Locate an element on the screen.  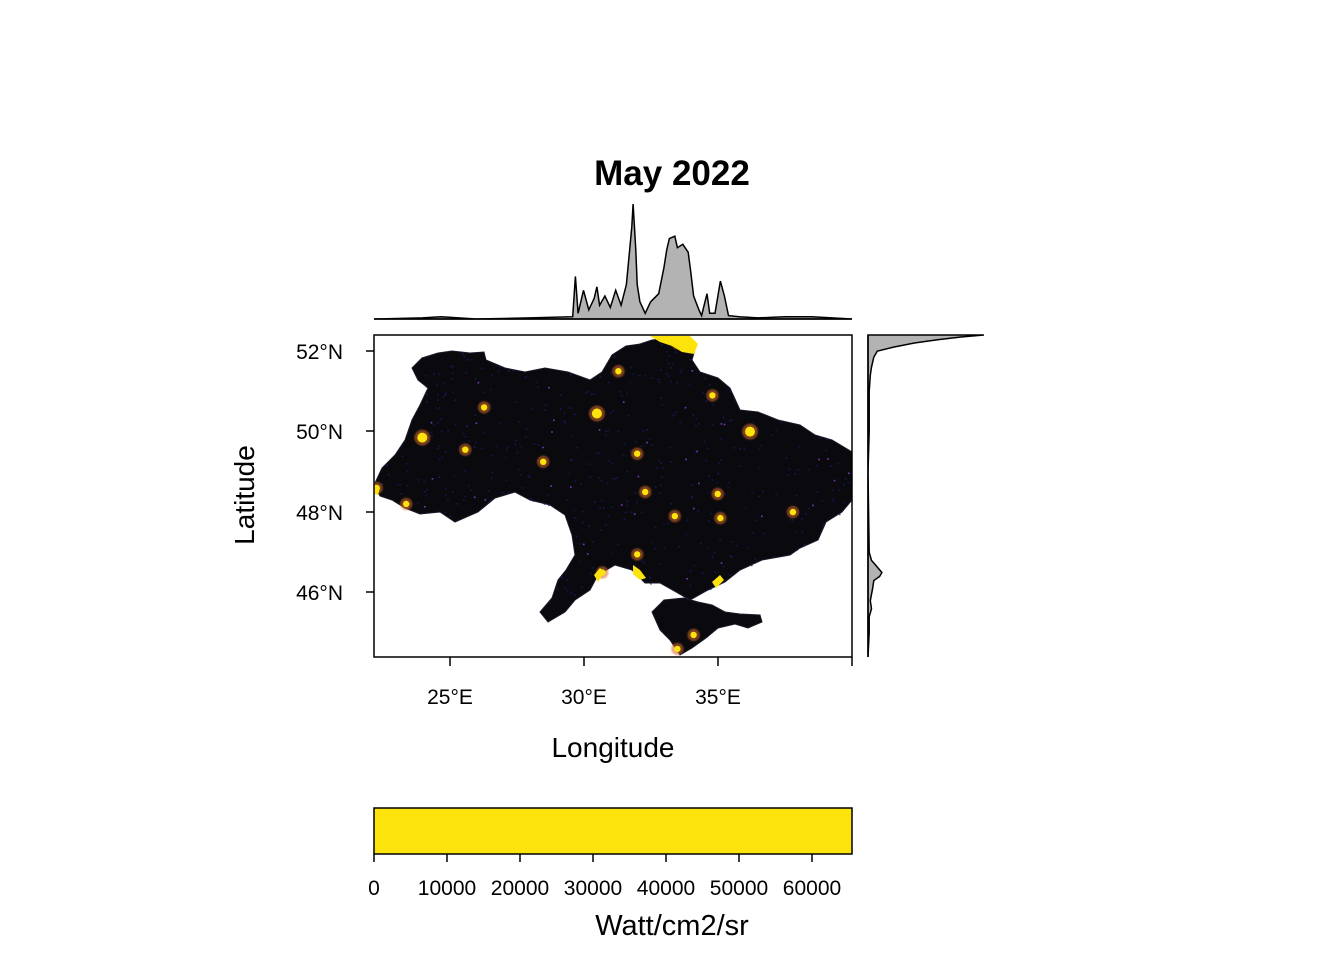
colorbar-tick-label: 0 is located at coordinates (374, 888).